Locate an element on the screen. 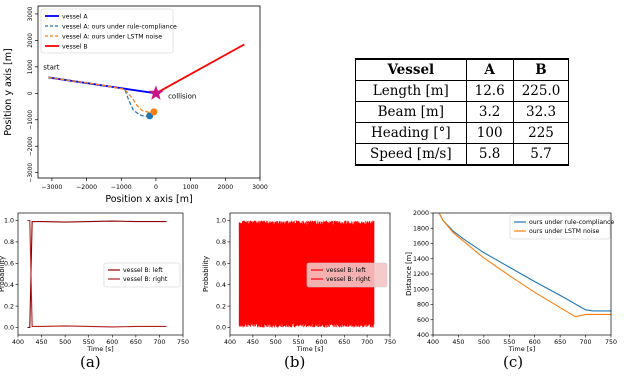 The height and width of the screenshot is (377, 628). trajectory-x-label: Position x axis [m] is located at coordinates (148, 199).